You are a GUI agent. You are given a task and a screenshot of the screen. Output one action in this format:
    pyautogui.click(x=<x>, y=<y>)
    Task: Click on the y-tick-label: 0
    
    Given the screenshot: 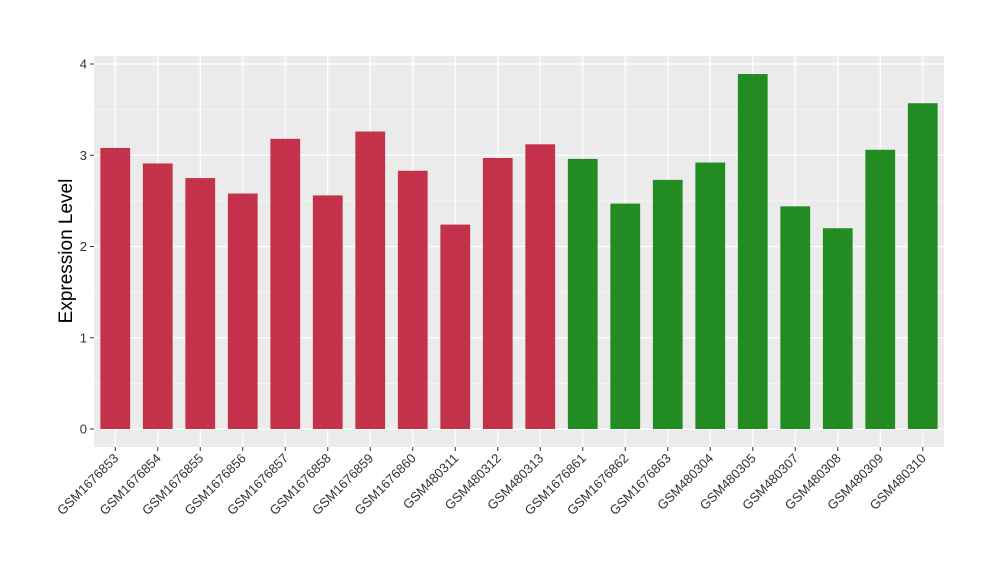 What is the action you would take?
    pyautogui.click(x=83, y=429)
    